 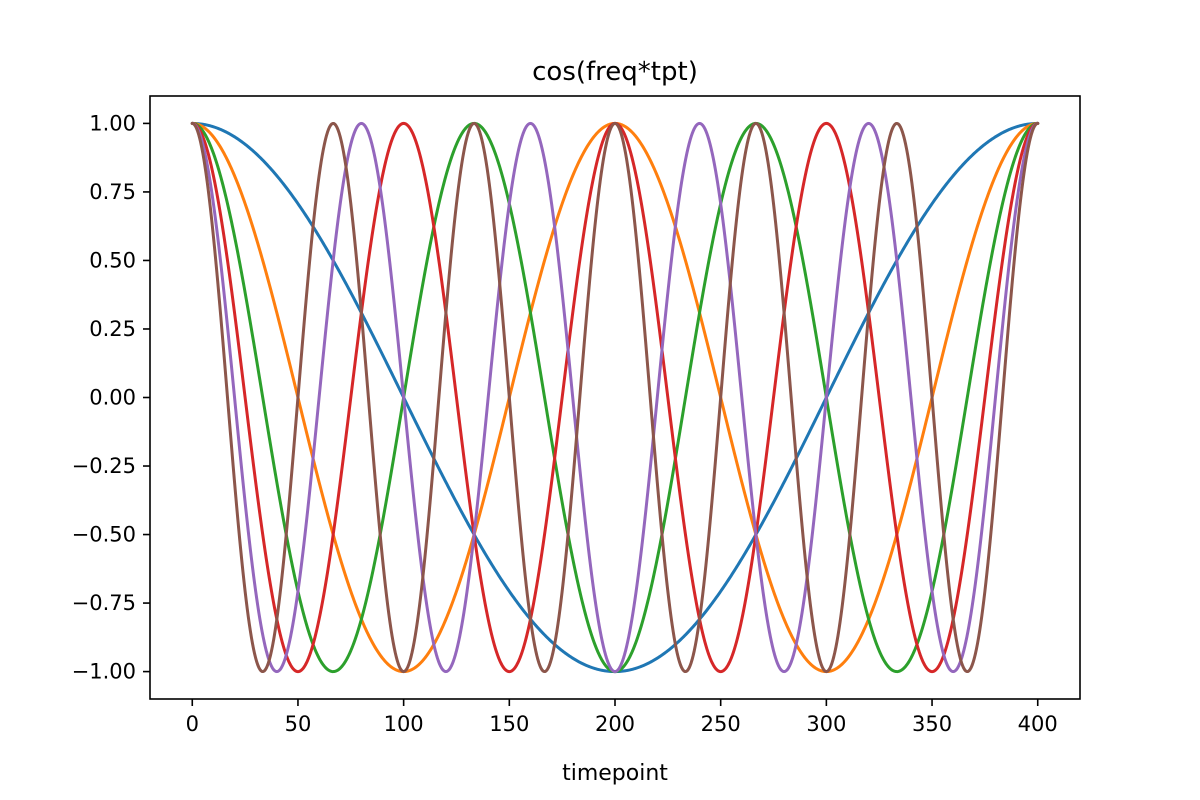 What do you see at coordinates (112, 123) in the screenshot?
I see `y-tick-label: 1.00` at bounding box center [112, 123].